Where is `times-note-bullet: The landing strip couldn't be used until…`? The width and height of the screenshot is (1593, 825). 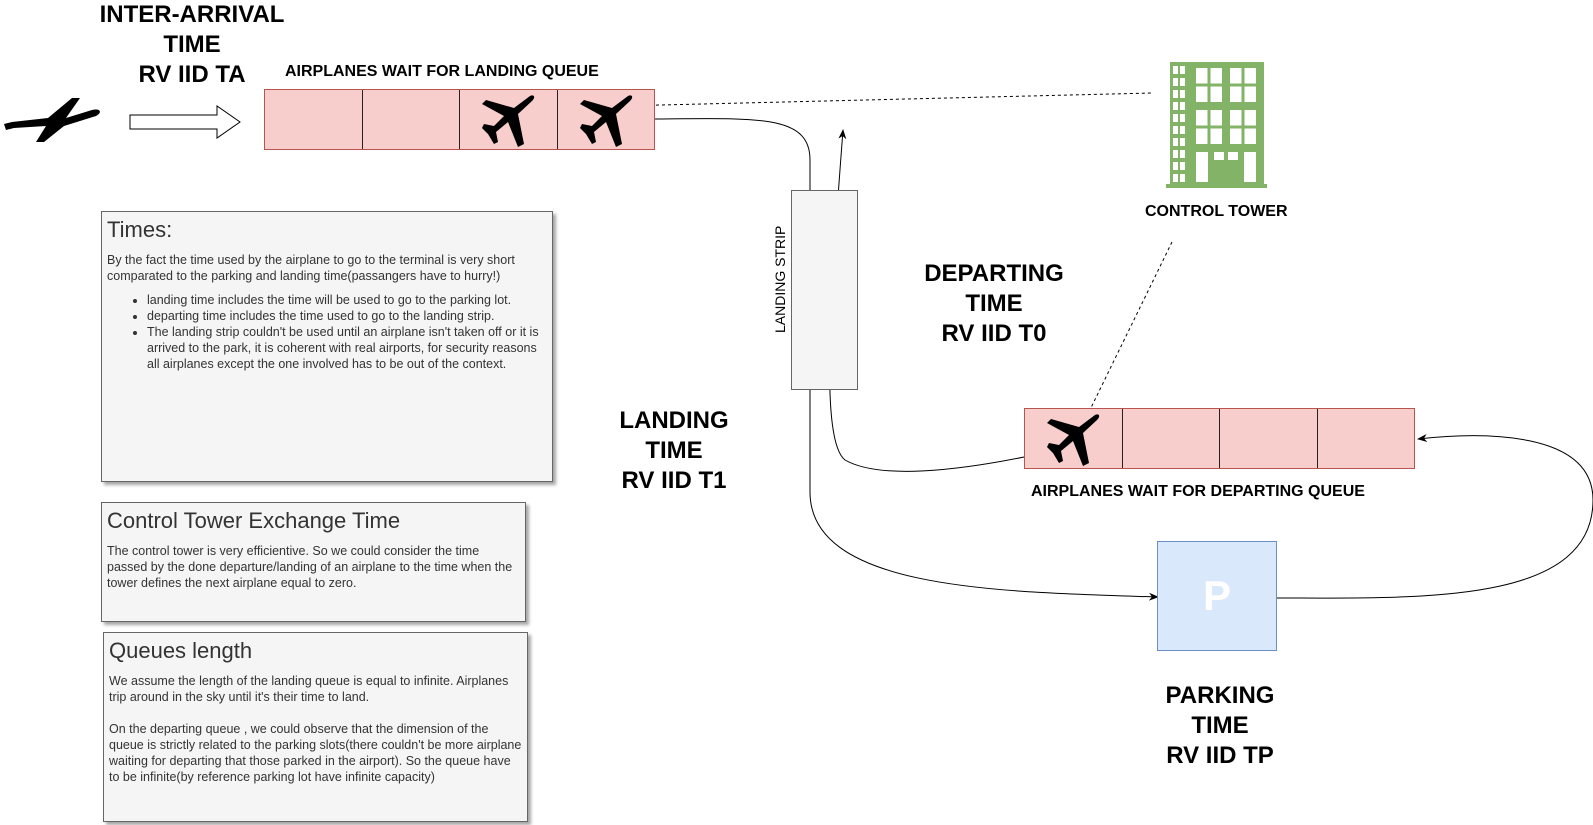
times-note-bullet: The landing strip couldn't be used until… is located at coordinates (347, 348).